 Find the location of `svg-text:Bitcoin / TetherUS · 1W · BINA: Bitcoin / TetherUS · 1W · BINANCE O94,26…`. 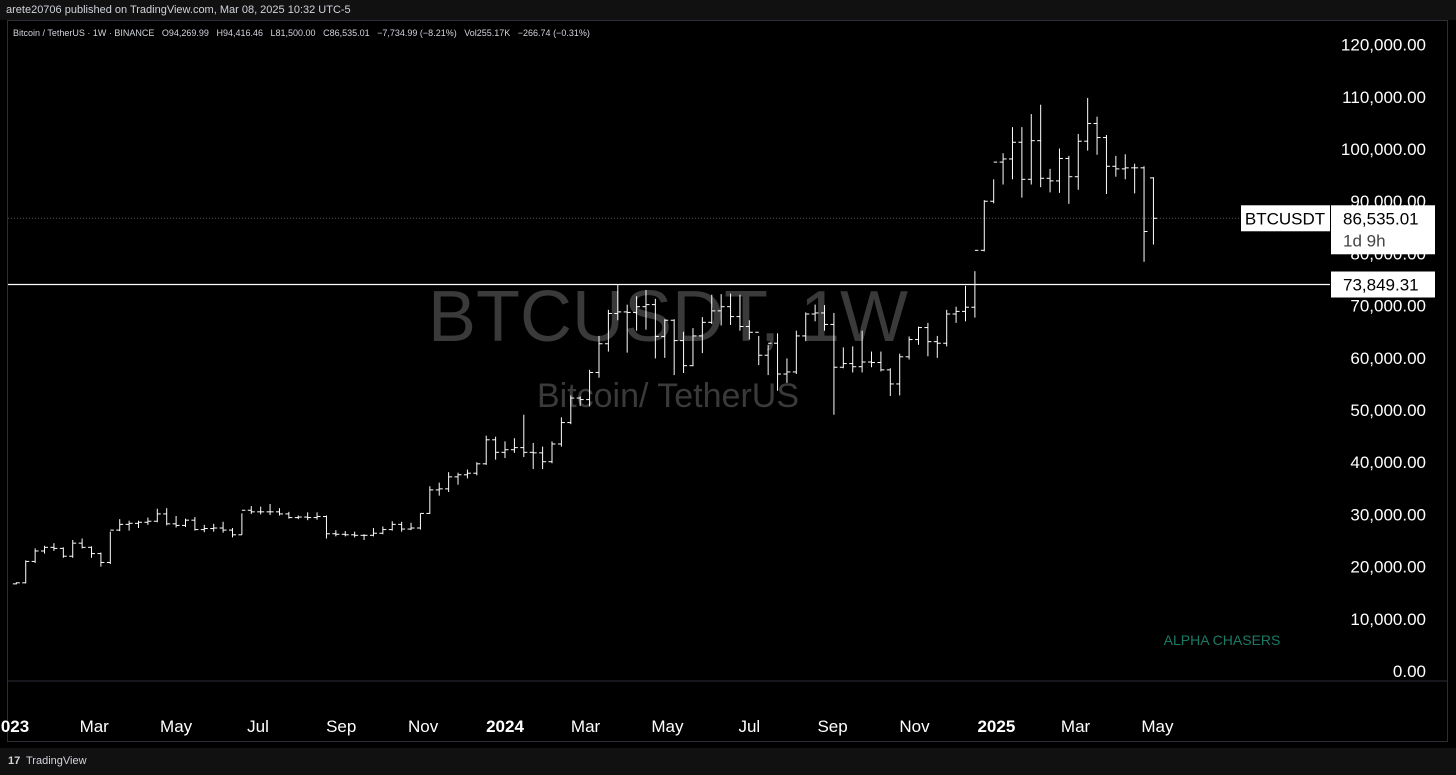

svg-text:Bitcoin / TetherUS · 1W · BINA: Bitcoin / TetherUS · 1W · BINANCE O94,26… is located at coordinates (301, 33).